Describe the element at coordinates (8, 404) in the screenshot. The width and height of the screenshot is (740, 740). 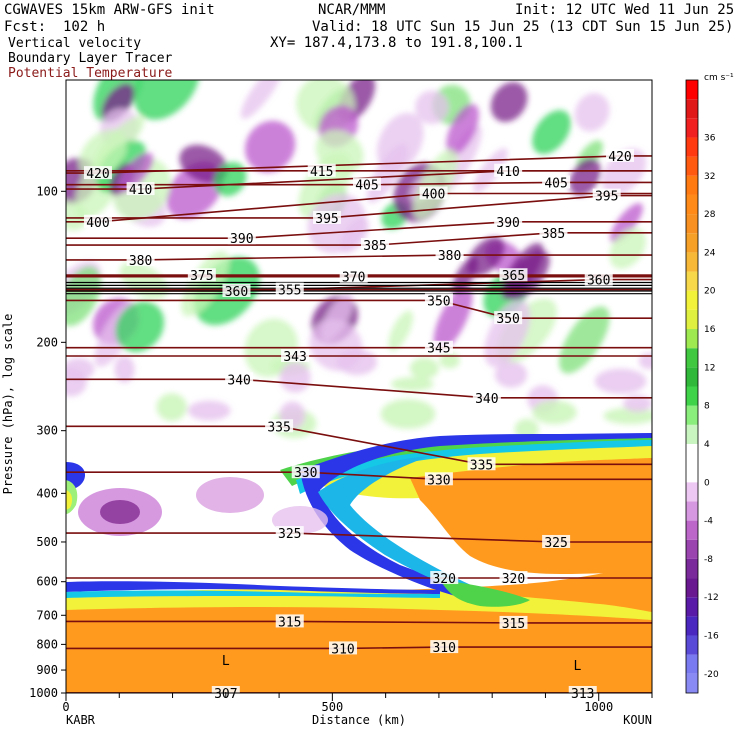
I see `y-axis-label: Pressure (hPa), log scale` at that location.